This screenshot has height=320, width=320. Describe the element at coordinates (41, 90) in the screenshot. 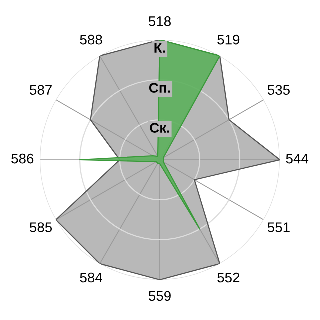

I see `spoke-label: 587` at that location.